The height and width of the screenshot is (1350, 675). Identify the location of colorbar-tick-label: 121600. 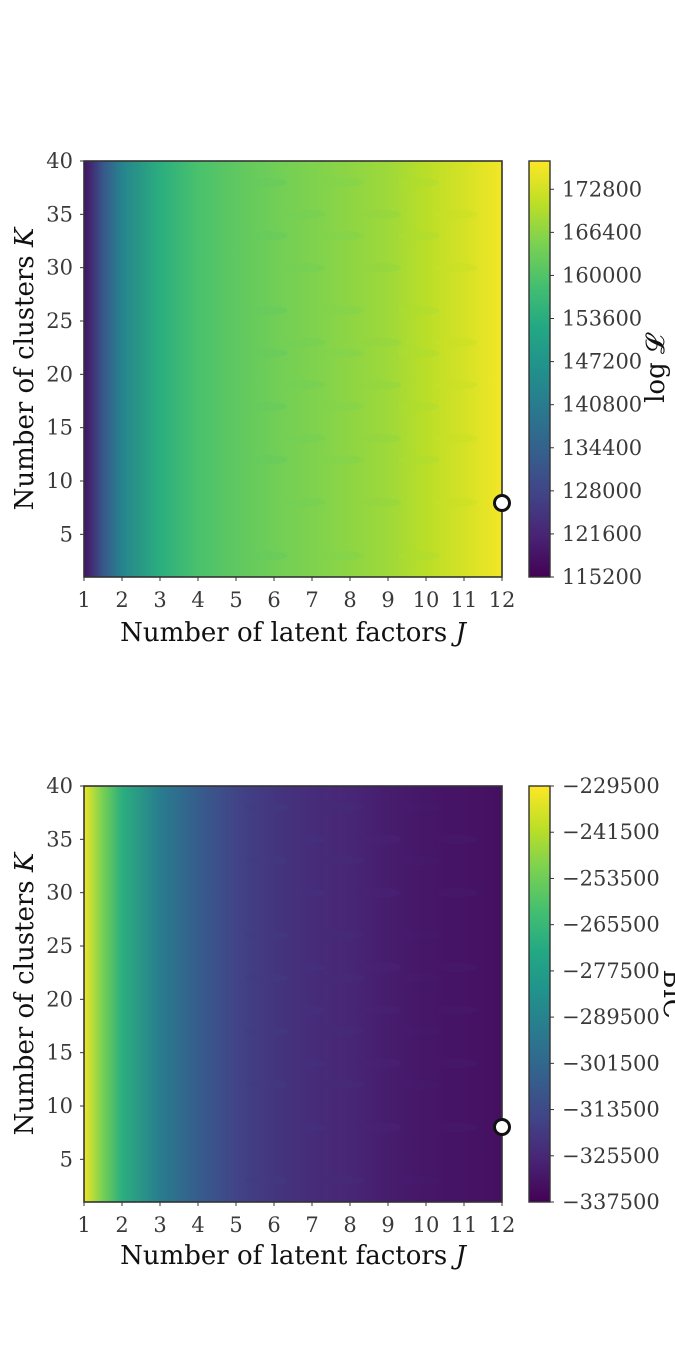
(602, 534).